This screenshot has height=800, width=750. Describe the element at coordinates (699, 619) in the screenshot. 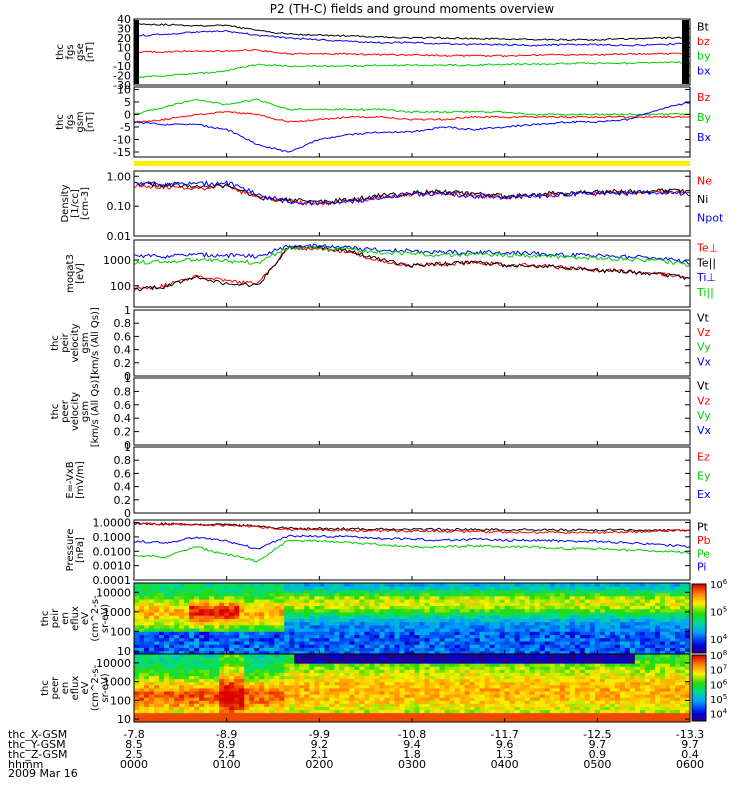

I see `colorbar-segment` at that location.